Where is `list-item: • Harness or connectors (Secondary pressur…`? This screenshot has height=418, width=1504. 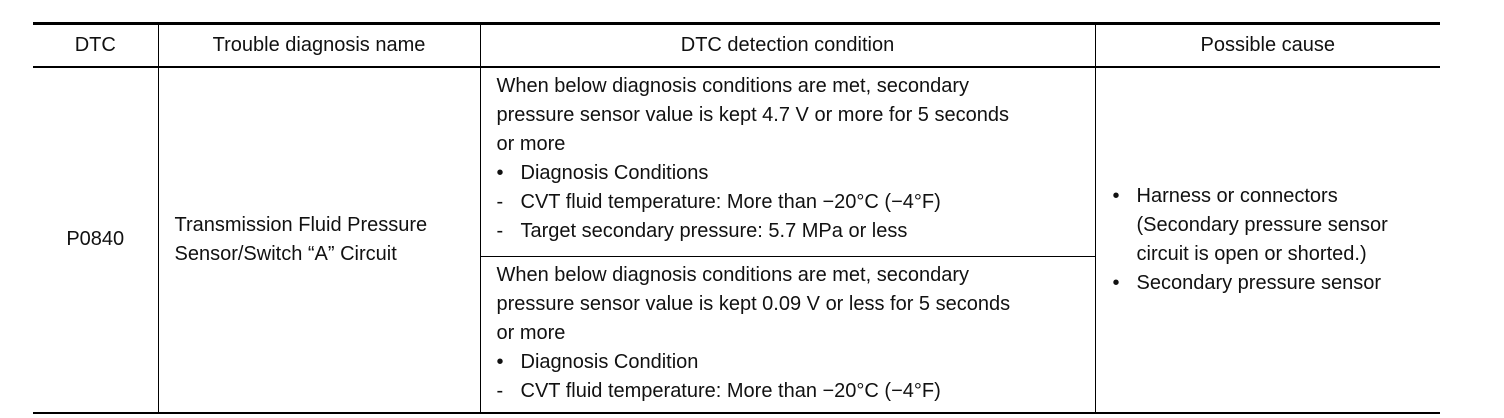 list-item: • Harness or connectors (Secondary pressur… is located at coordinates (1277, 225).